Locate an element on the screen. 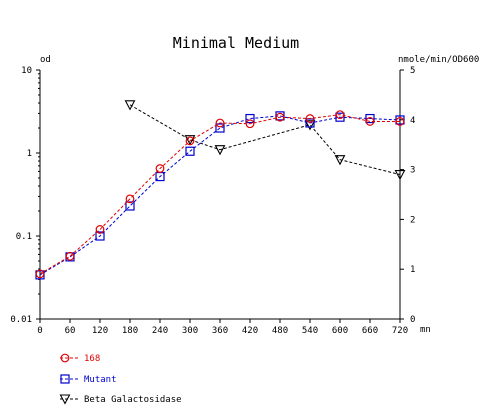  x-tick-label: 540 is located at coordinates (310, 331).